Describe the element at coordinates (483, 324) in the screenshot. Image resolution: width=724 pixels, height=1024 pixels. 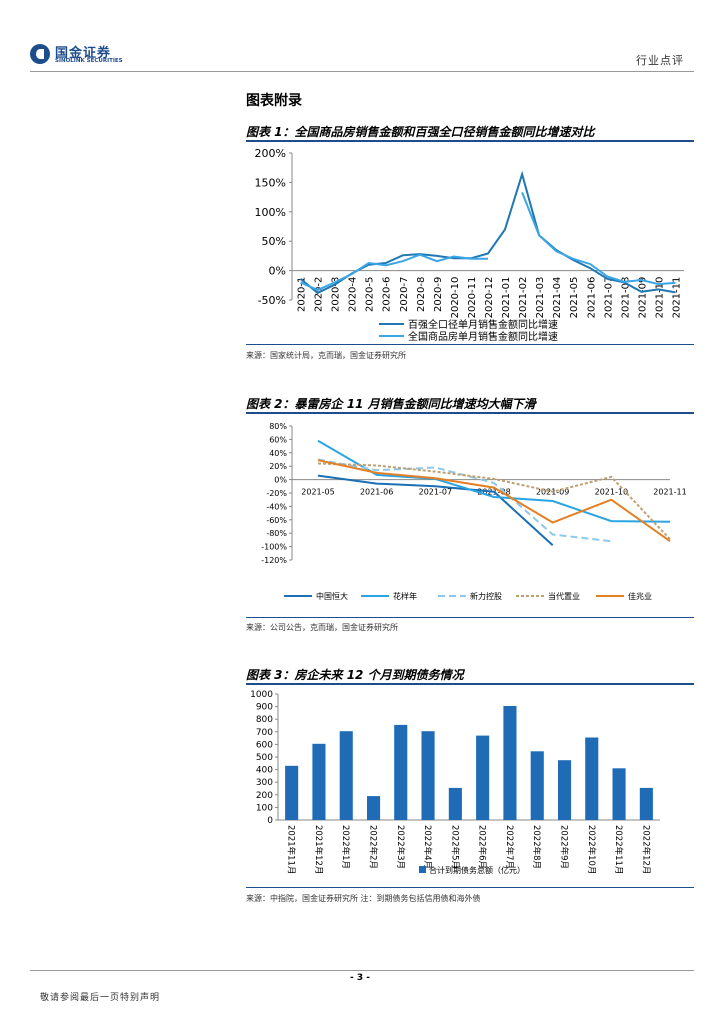
I see `legend-label: 百强全口径单月销售金额同比增速` at that location.